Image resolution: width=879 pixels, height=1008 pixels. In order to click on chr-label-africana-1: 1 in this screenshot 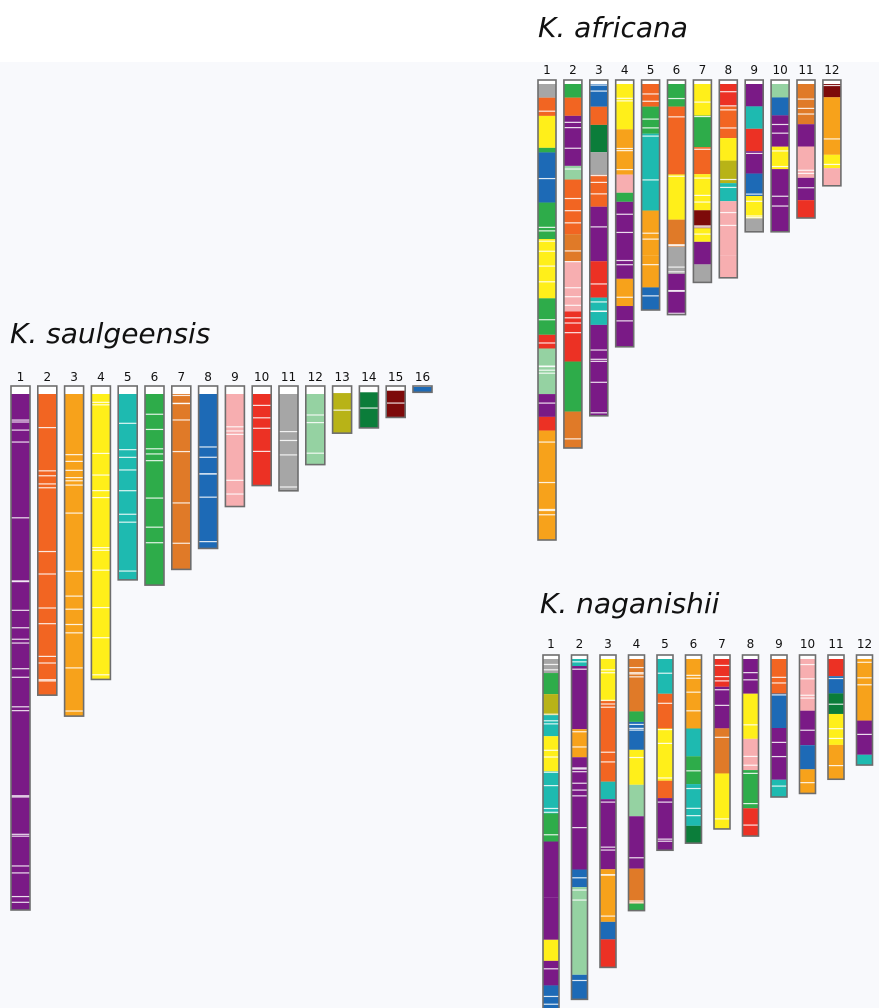, I will do `click(547, 70)`.